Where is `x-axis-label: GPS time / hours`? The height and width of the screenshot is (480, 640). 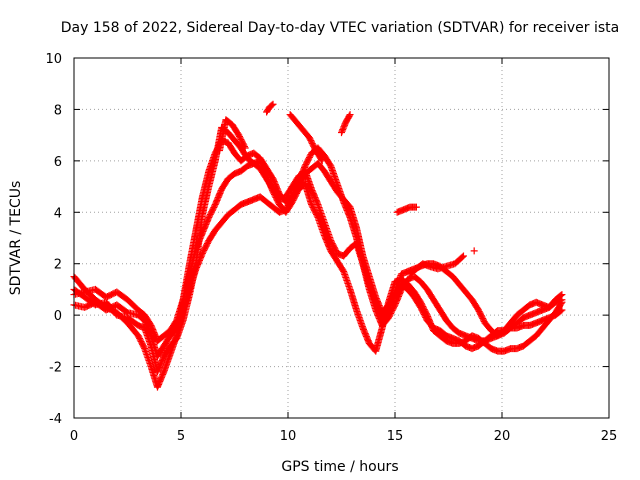 x-axis-label: GPS time / hours is located at coordinates (339, 467).